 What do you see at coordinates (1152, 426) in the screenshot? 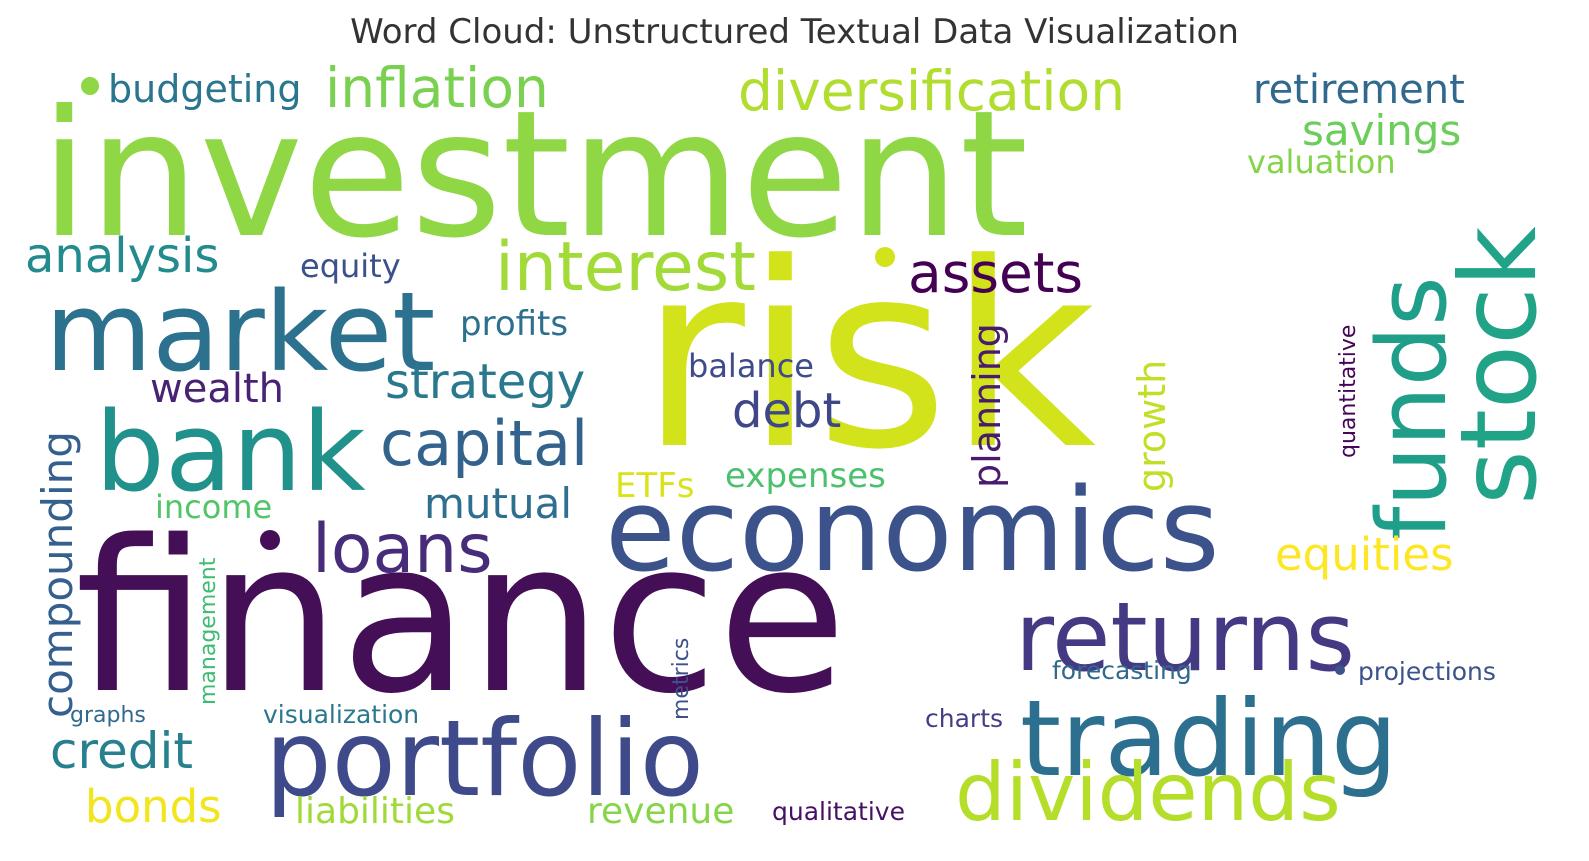
I see `word-growth: growth` at bounding box center [1152, 426].